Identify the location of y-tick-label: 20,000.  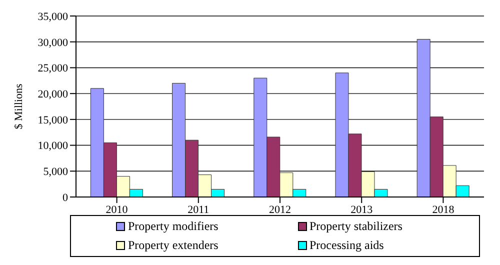
(53, 94).